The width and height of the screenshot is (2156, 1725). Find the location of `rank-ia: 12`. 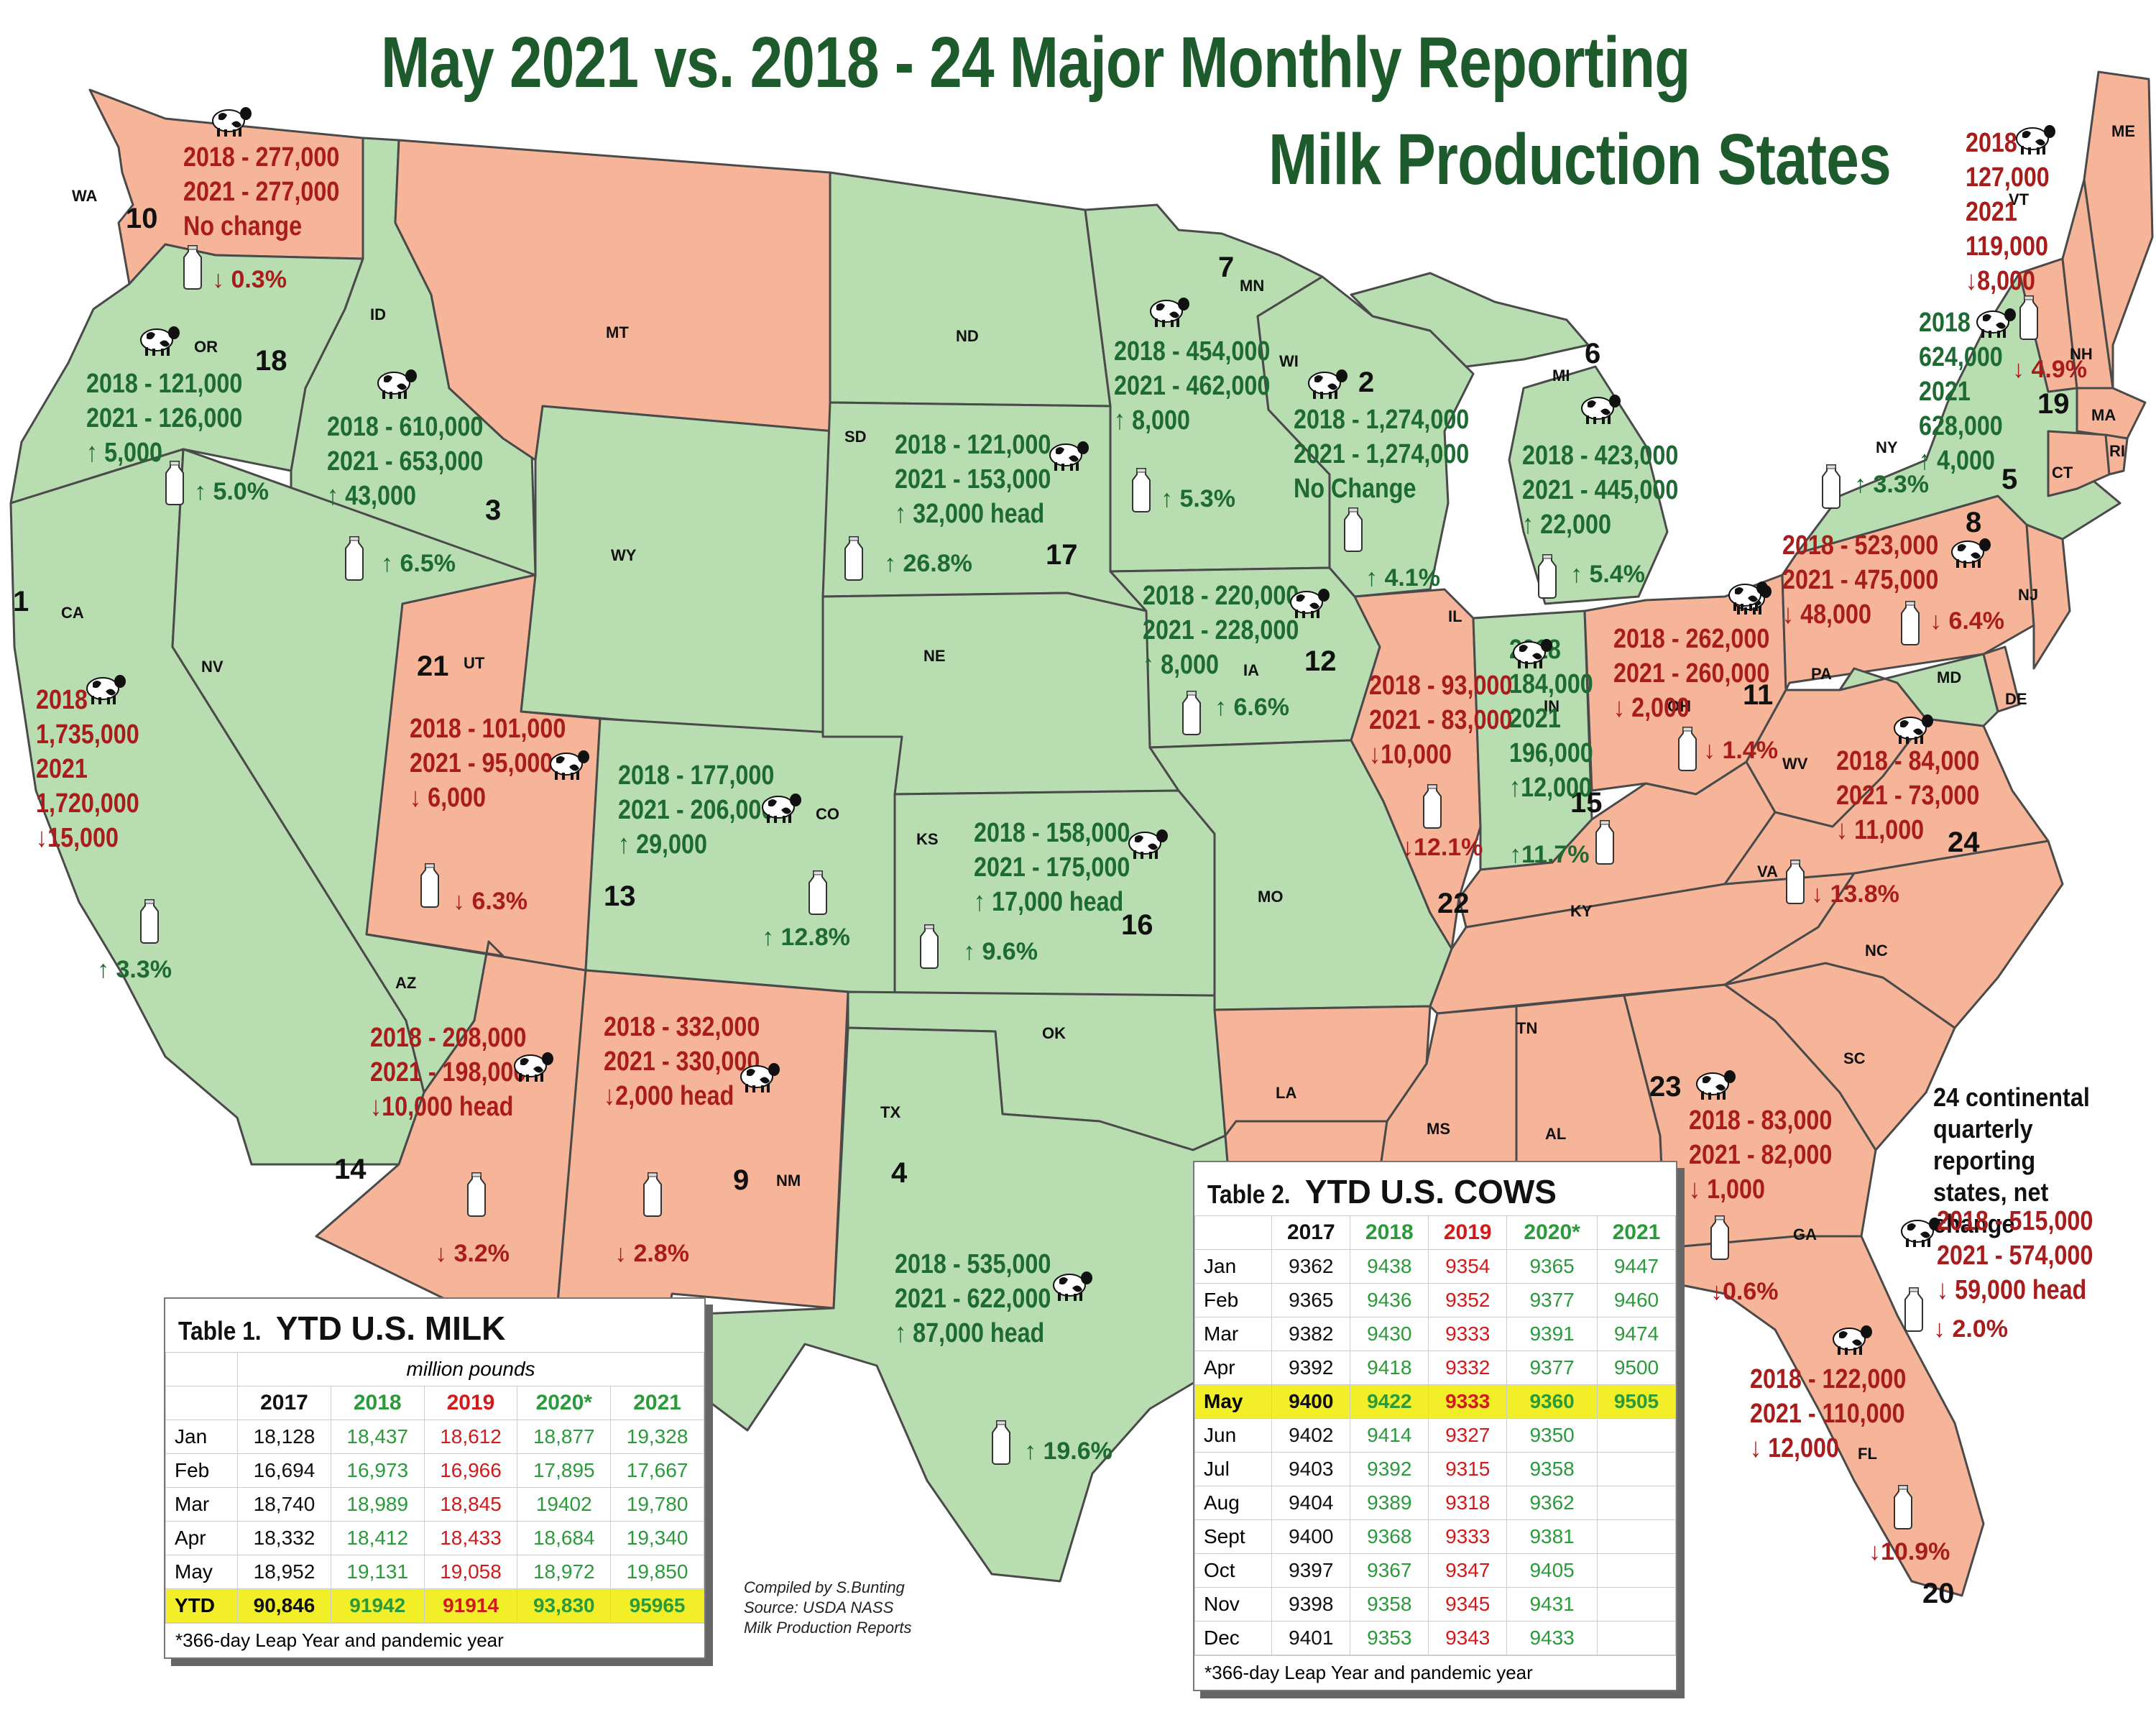

rank-ia: 12 is located at coordinates (1320, 661).